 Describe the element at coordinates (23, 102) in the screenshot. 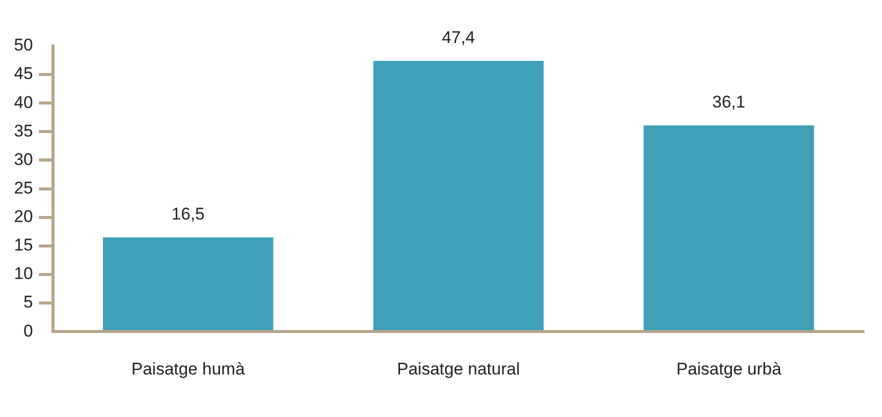

I see `y-tick-label: 40` at that location.